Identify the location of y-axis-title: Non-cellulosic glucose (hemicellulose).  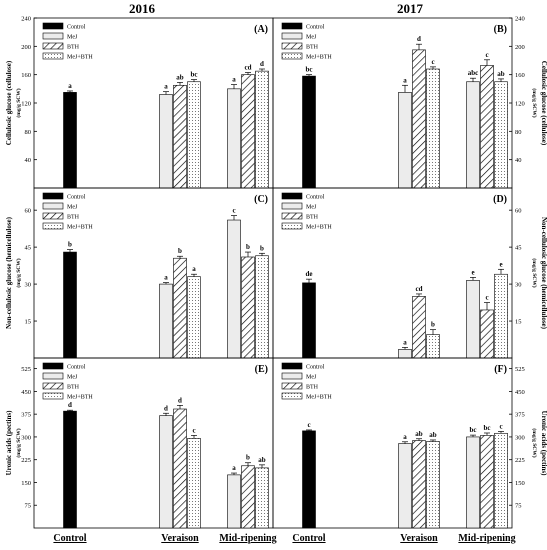
(9, 272).